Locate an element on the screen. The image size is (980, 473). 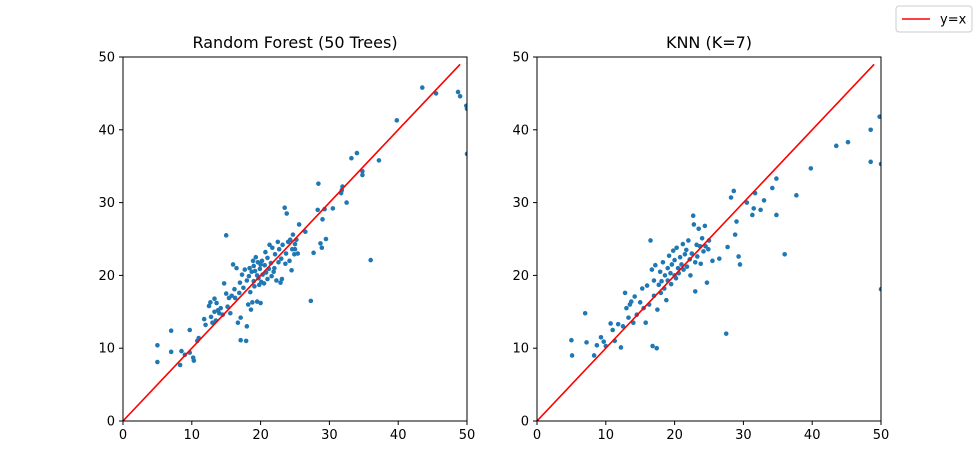
x-tick-label: 0 is located at coordinates (537, 435).